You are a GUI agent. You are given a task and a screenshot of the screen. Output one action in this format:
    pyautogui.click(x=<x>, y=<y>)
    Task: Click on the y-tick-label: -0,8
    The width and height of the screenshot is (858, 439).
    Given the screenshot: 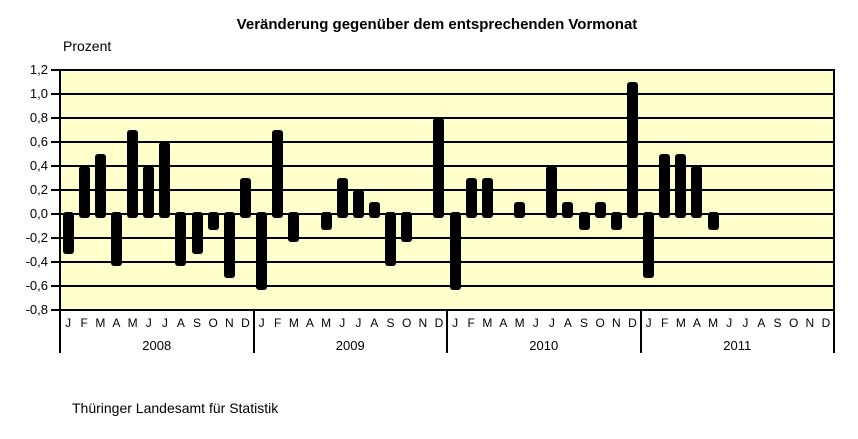 What is the action you would take?
    pyautogui.click(x=36, y=309)
    